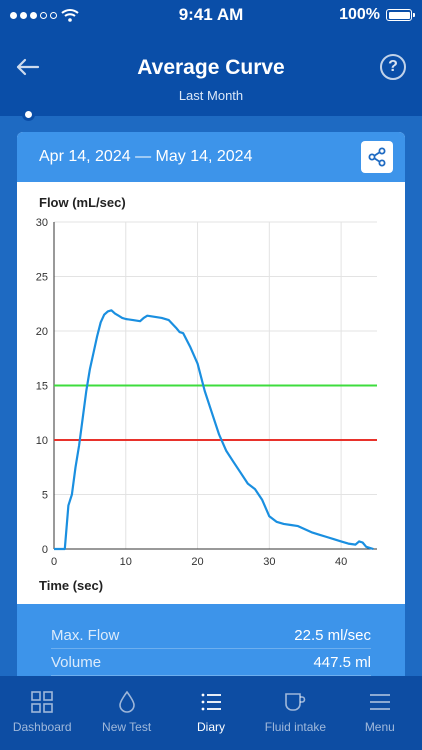 This screenshot has height=750, width=422. Describe the element at coordinates (379, 702) in the screenshot. I see `menu-icon` at that location.